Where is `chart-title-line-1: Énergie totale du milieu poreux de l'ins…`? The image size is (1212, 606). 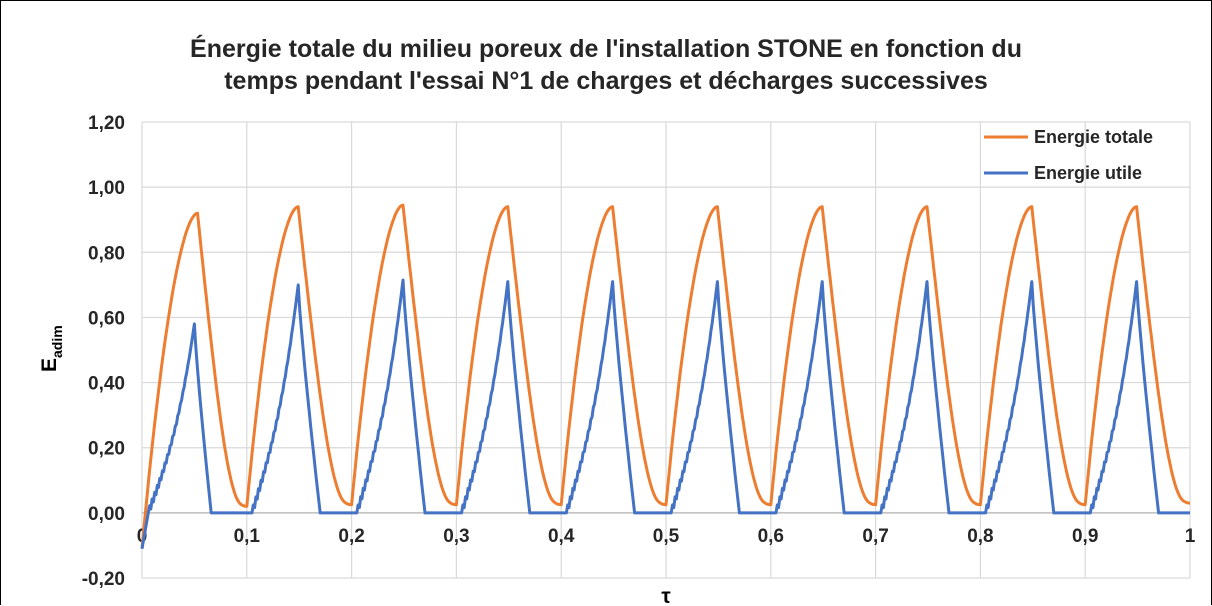
chart-title-line-1: Énergie totale du milieu poreux de l'ins… is located at coordinates (606, 49).